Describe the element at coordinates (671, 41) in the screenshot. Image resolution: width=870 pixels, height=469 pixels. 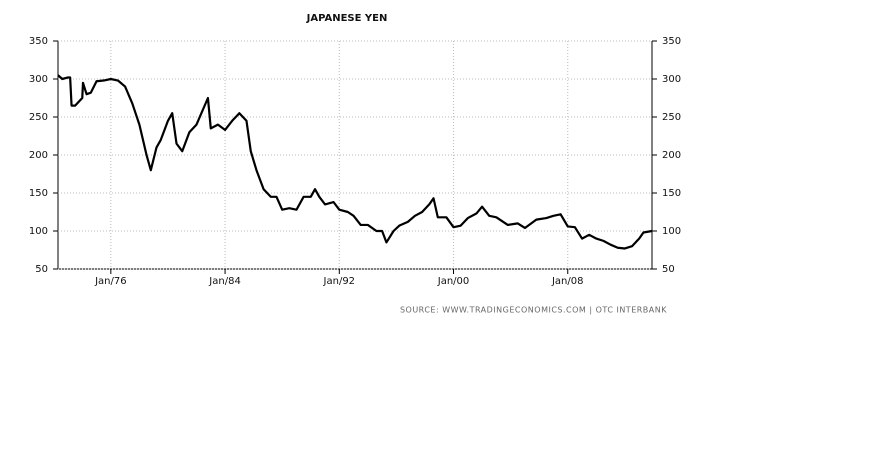
I see `y2-tick-label: 350` at that location.